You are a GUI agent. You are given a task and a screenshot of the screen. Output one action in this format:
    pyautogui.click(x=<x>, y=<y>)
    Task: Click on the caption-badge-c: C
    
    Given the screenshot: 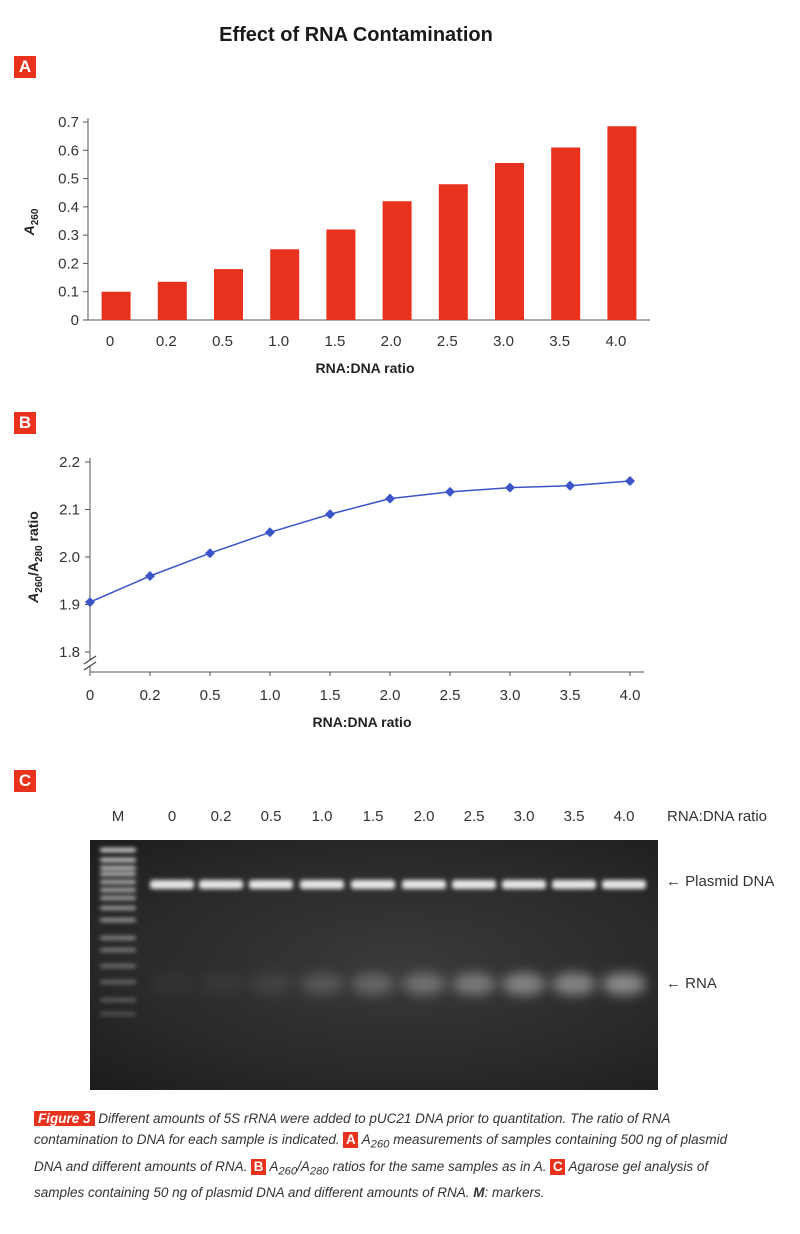 What is the action you would take?
    pyautogui.click(x=558, y=1166)
    